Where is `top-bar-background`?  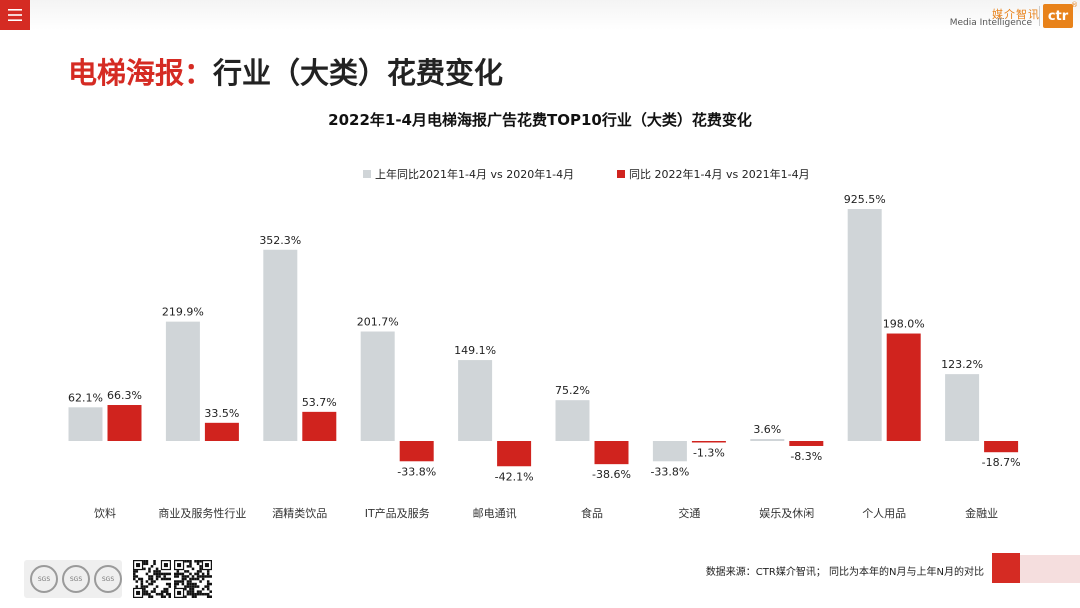
top-bar-background is located at coordinates (540, 15).